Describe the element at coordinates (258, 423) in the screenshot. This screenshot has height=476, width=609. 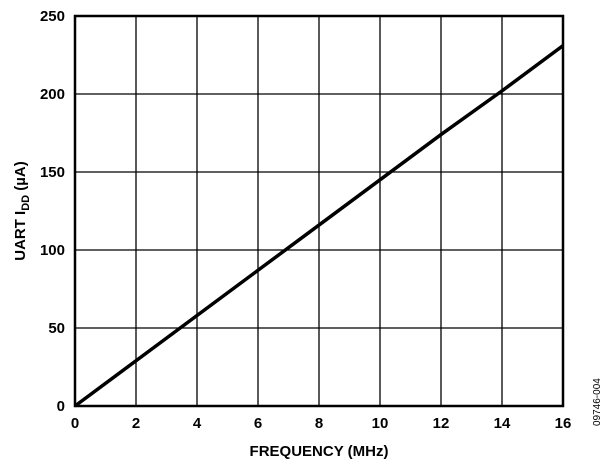
I see `x-tick-label: 6` at that location.